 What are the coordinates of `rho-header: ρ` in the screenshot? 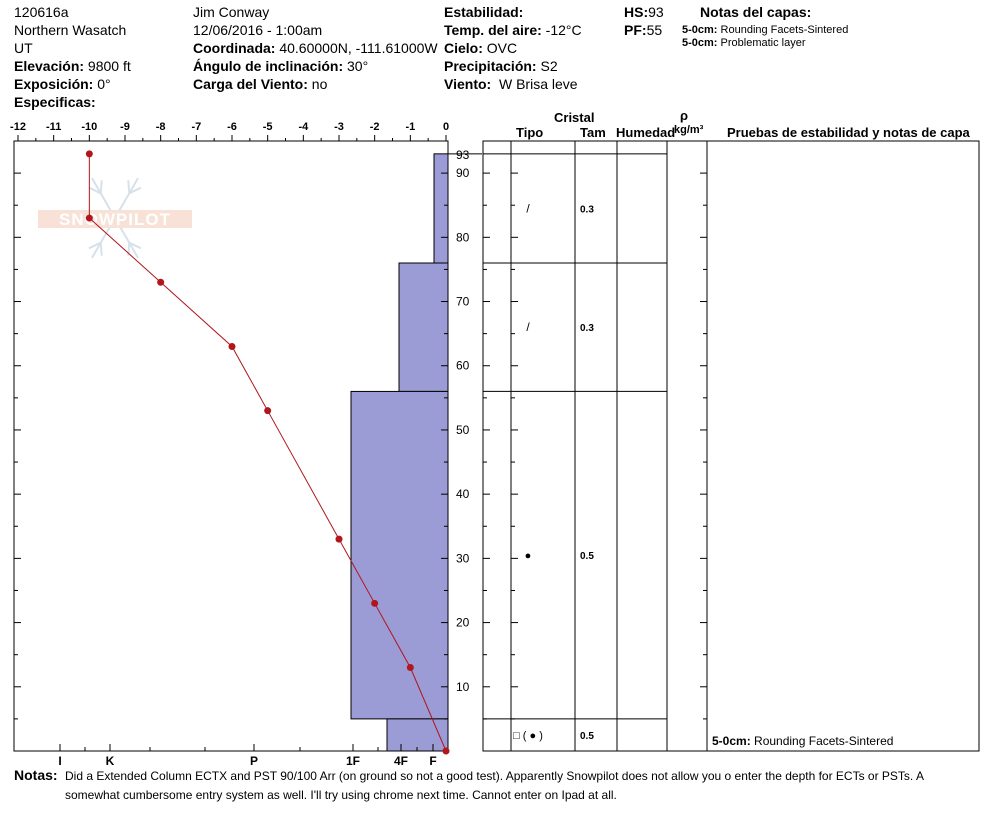 It's located at (684, 115).